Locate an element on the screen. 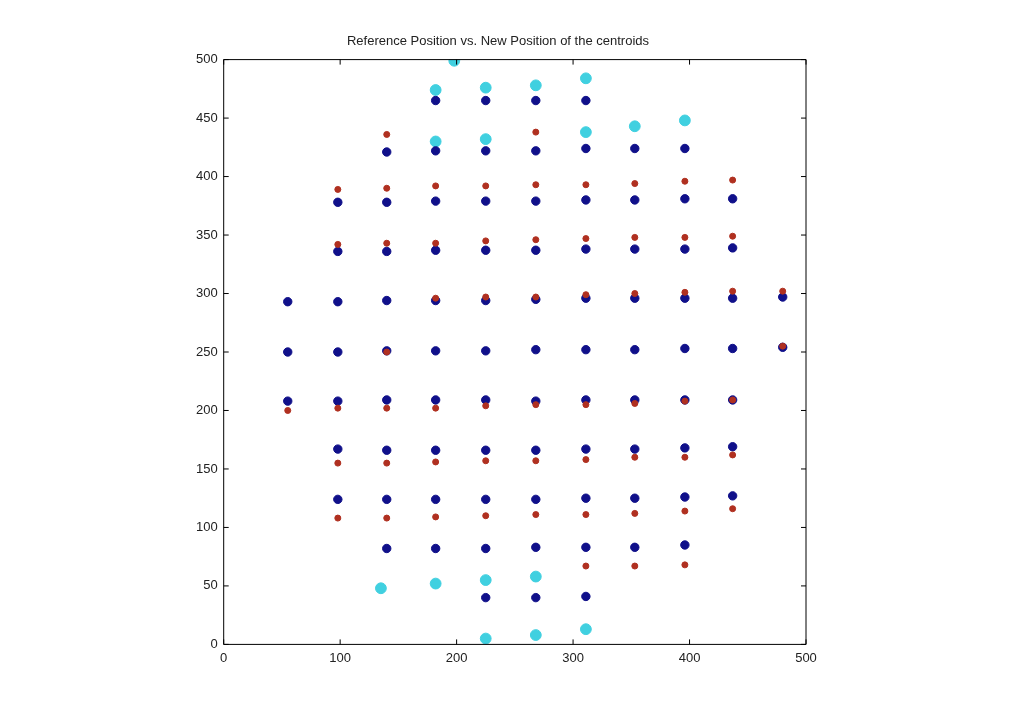  x-tick-label: 500 is located at coordinates (806, 657).